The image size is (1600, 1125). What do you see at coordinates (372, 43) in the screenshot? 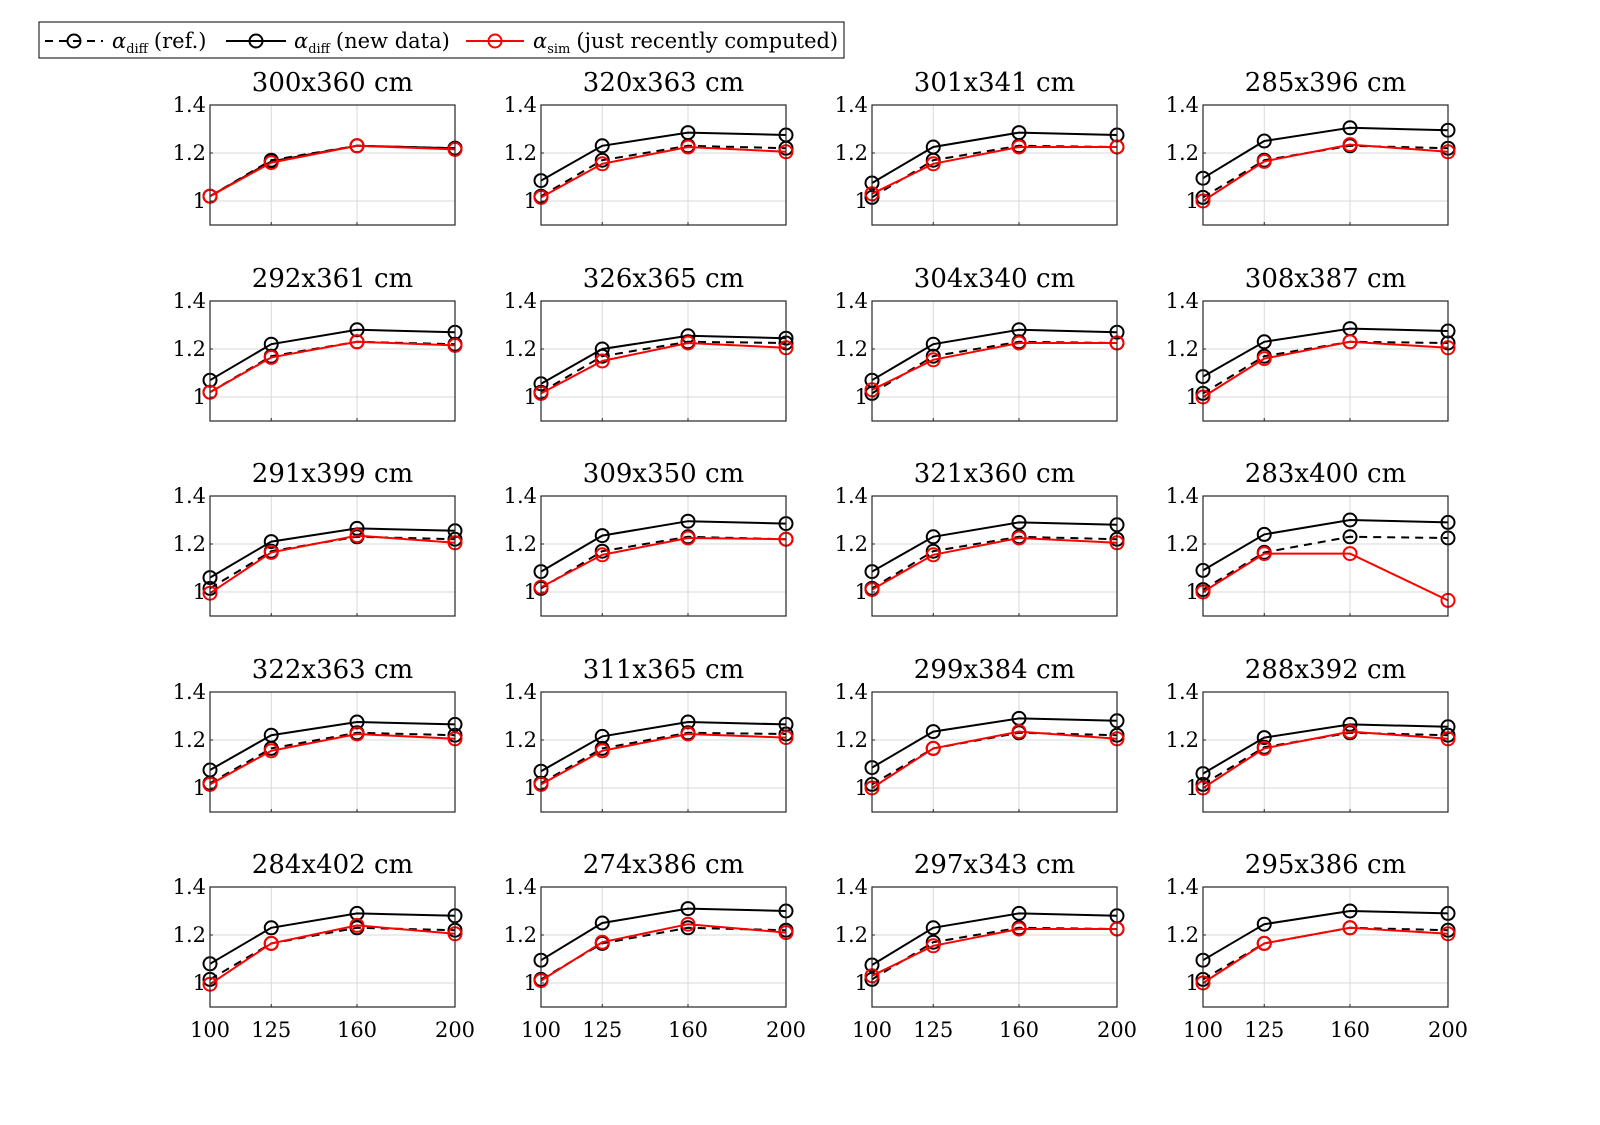
I see `legend-label-new: αdiff (new data)` at bounding box center [372, 43].